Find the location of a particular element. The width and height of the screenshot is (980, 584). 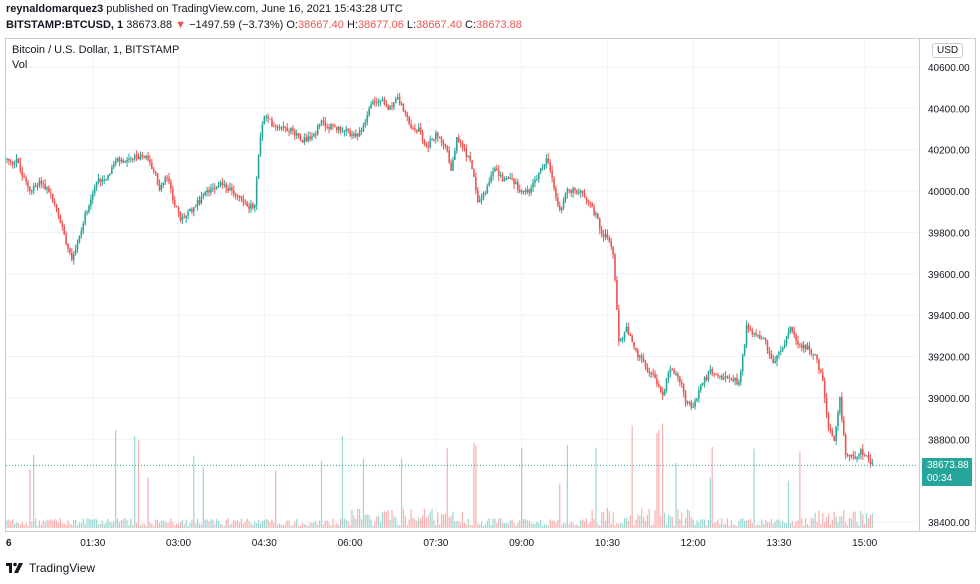

footer-brand: TradingView is located at coordinates (50, 568).